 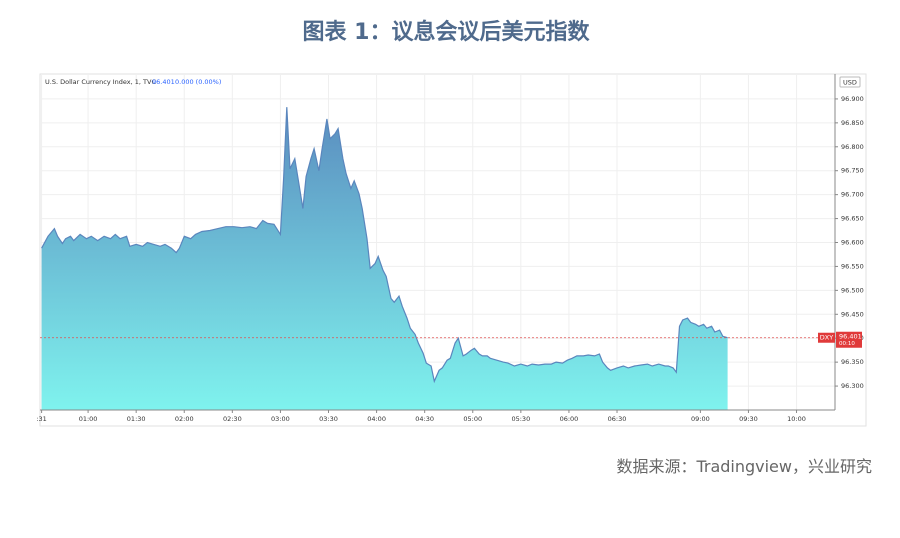 What do you see at coordinates (852, 314) in the screenshot?
I see `y-tick-label: 96.450` at bounding box center [852, 314].